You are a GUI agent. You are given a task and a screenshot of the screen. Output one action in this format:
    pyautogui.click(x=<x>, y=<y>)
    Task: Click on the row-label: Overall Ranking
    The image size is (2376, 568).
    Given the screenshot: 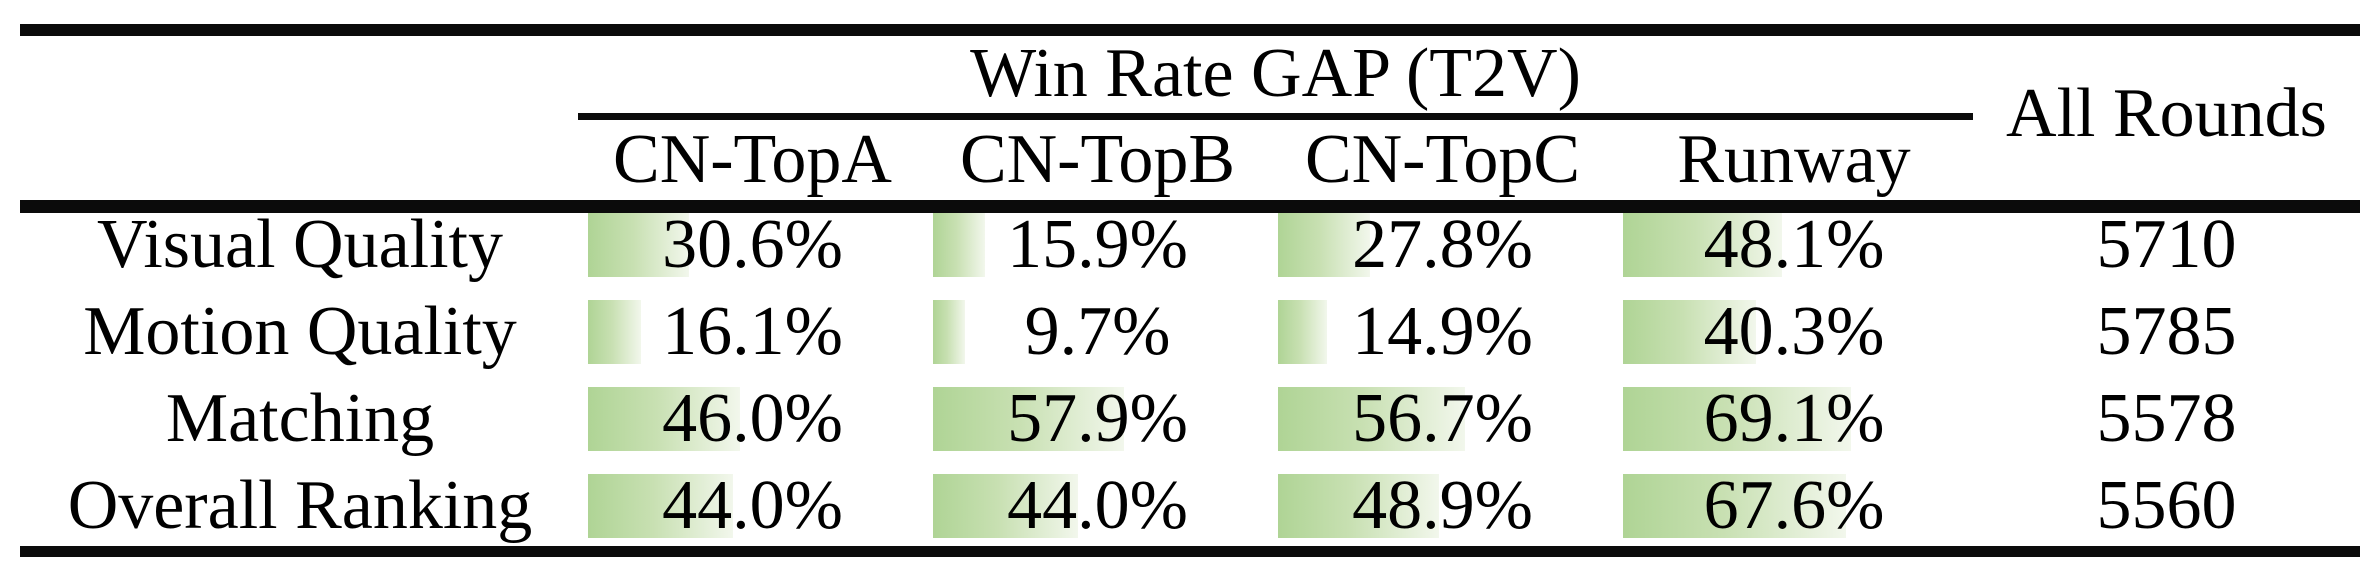 What is the action you would take?
    pyautogui.click(x=300, y=505)
    